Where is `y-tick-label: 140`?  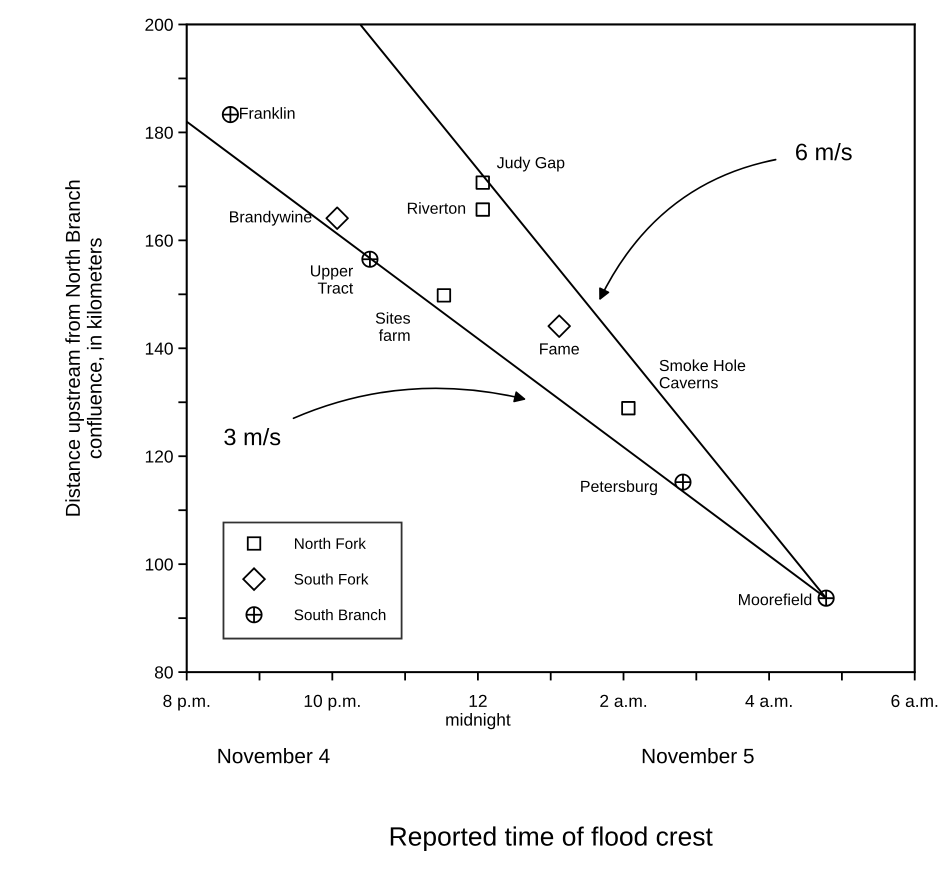
y-tick-label: 140 is located at coordinates (159, 348).